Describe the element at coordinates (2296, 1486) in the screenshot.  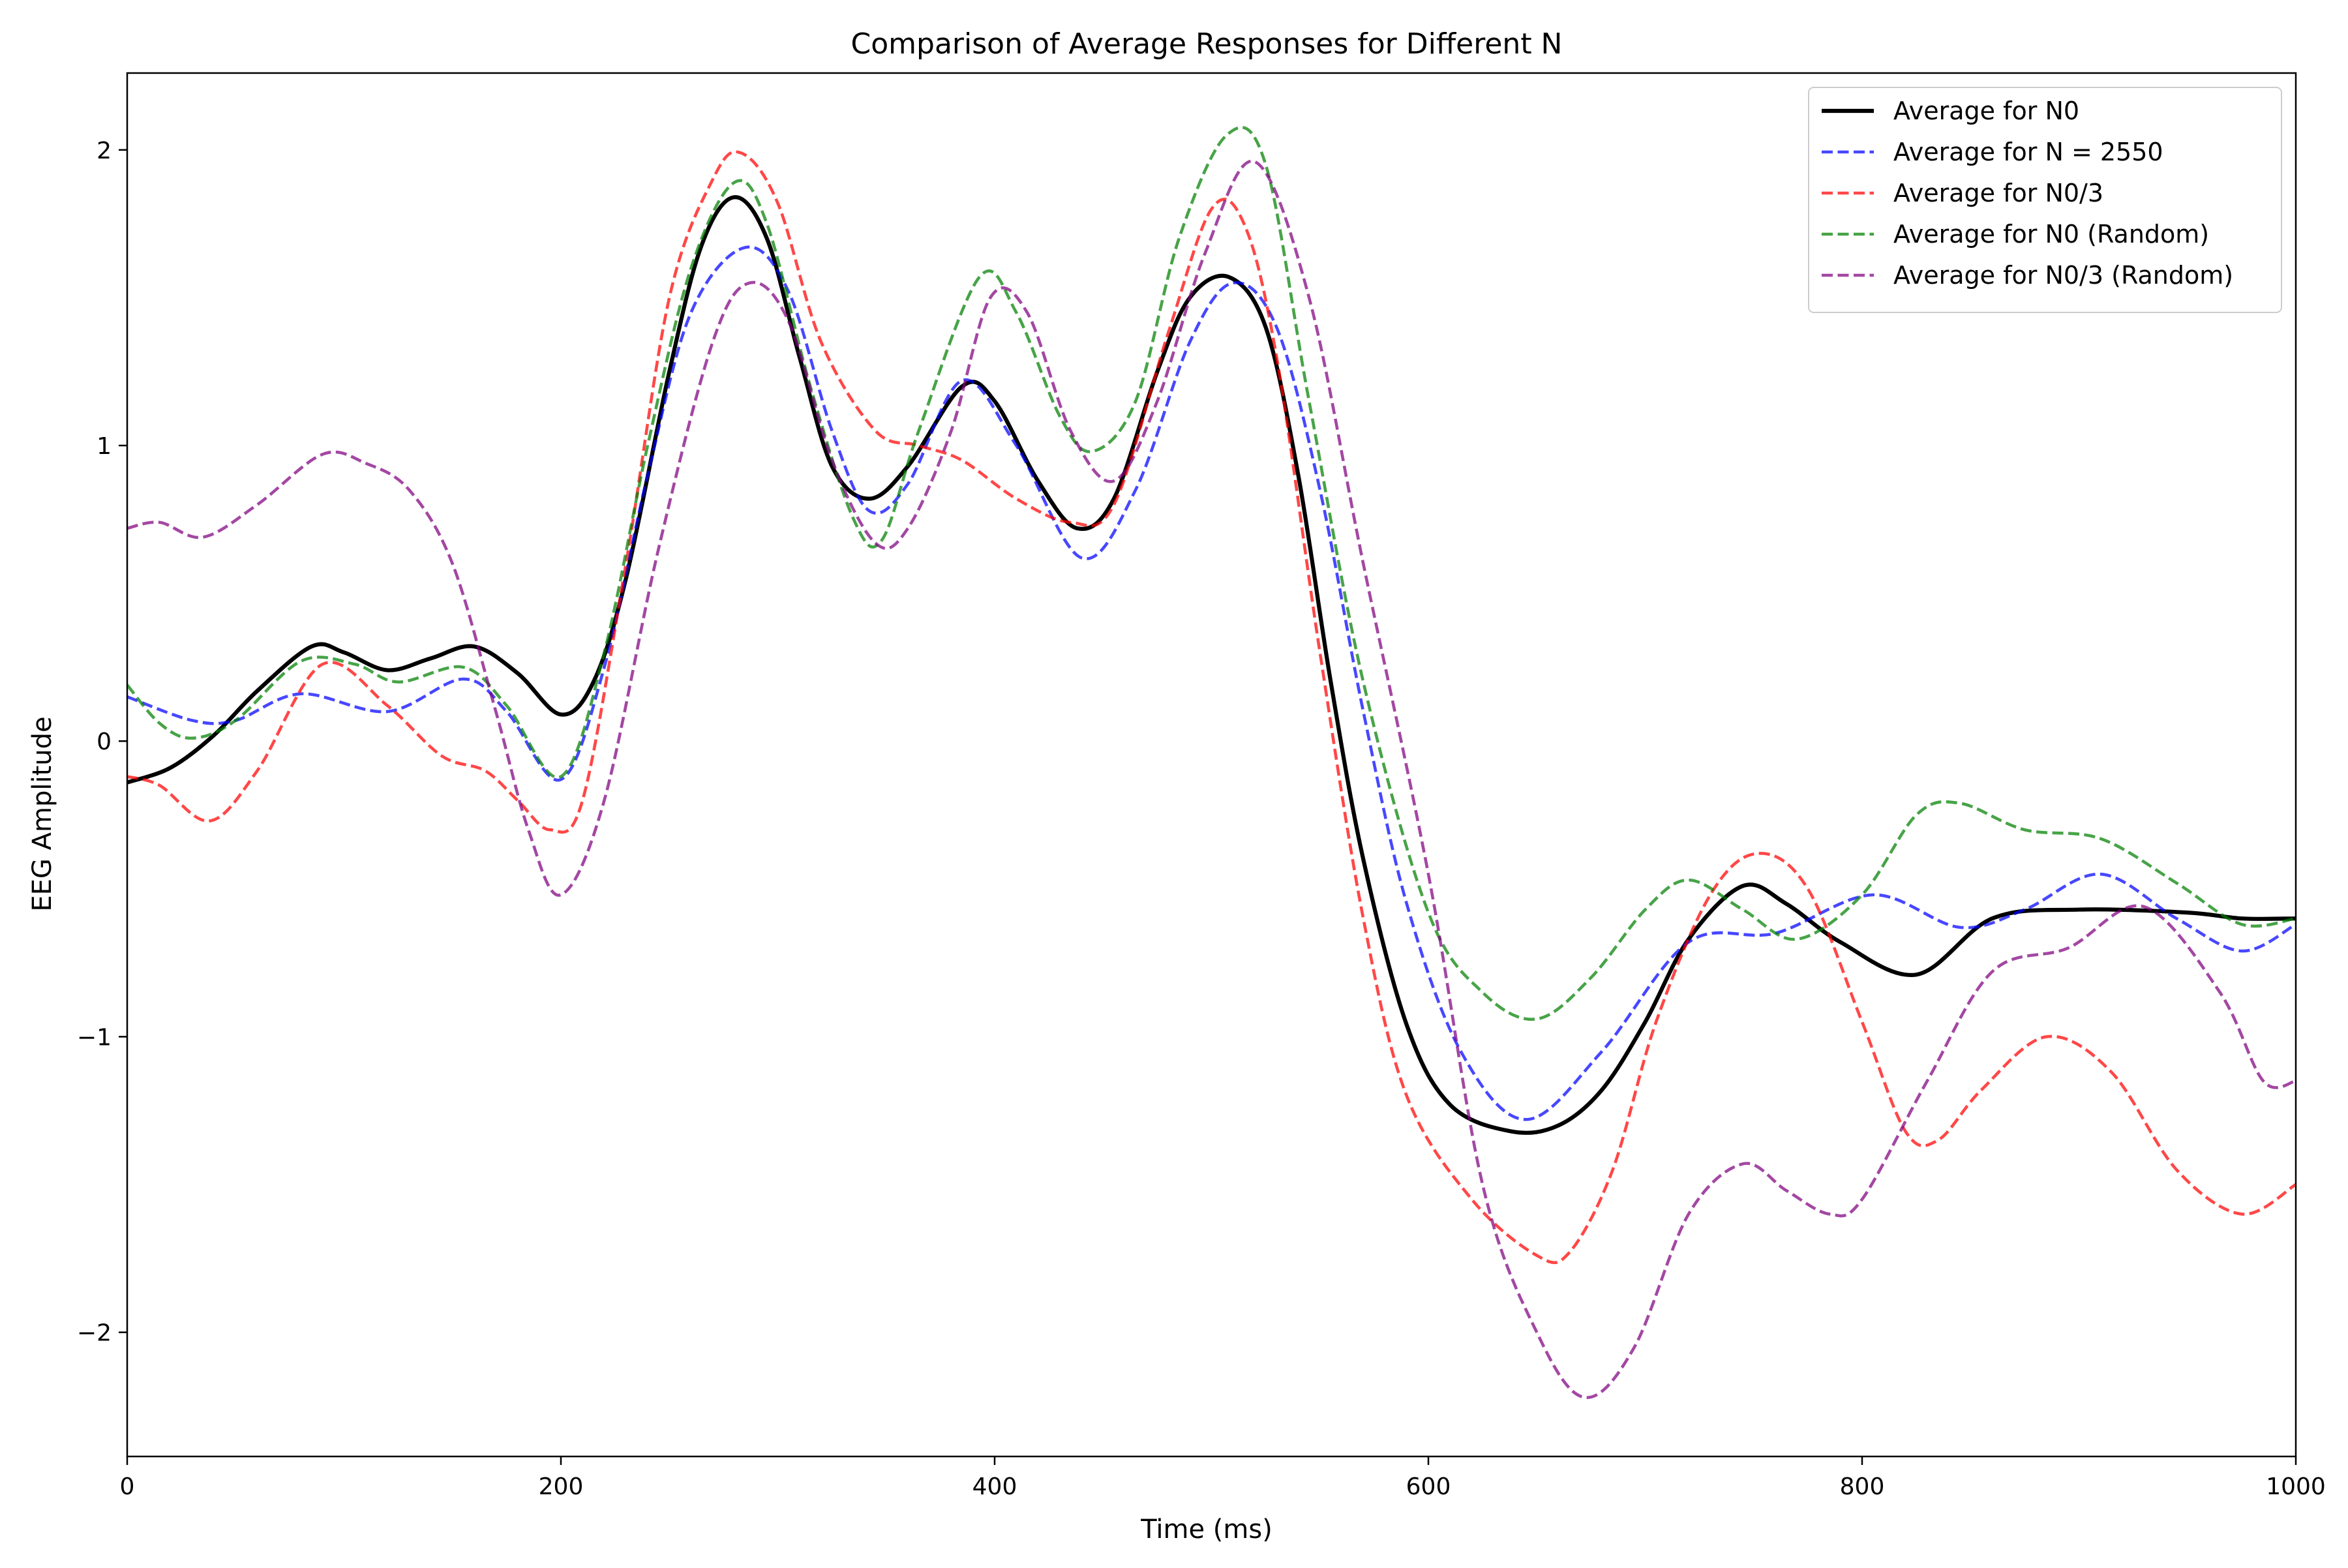
I see `x-tick-label: 1000` at that location.